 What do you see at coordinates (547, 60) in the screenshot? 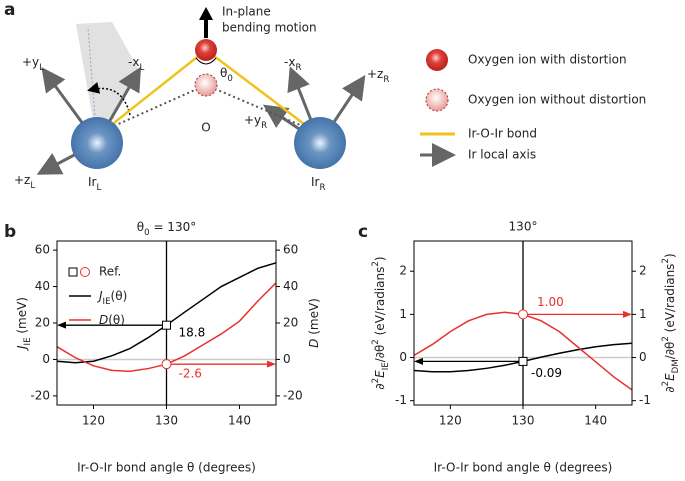
I see `legend-label: Oxygen ion with distortion` at bounding box center [547, 60].